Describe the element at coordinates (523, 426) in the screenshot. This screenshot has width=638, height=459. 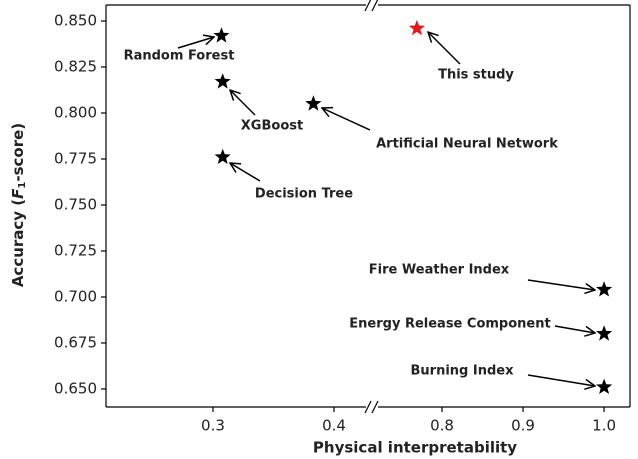
I see `x-tick-label: 0.9` at that location.